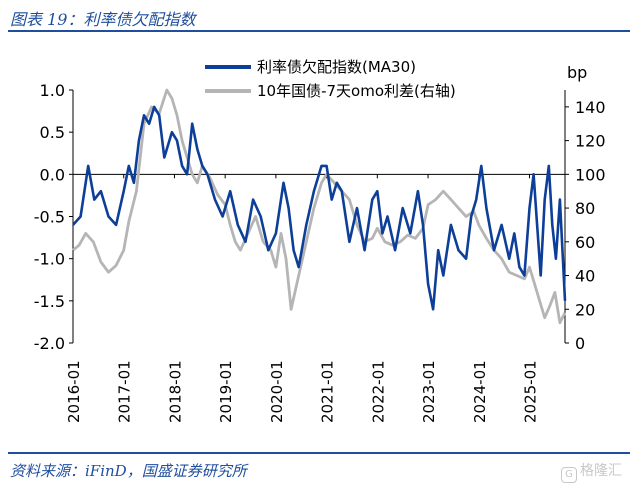 The image size is (638, 486). I want to click on x-tick-label: 2020-01, so click(277, 391).